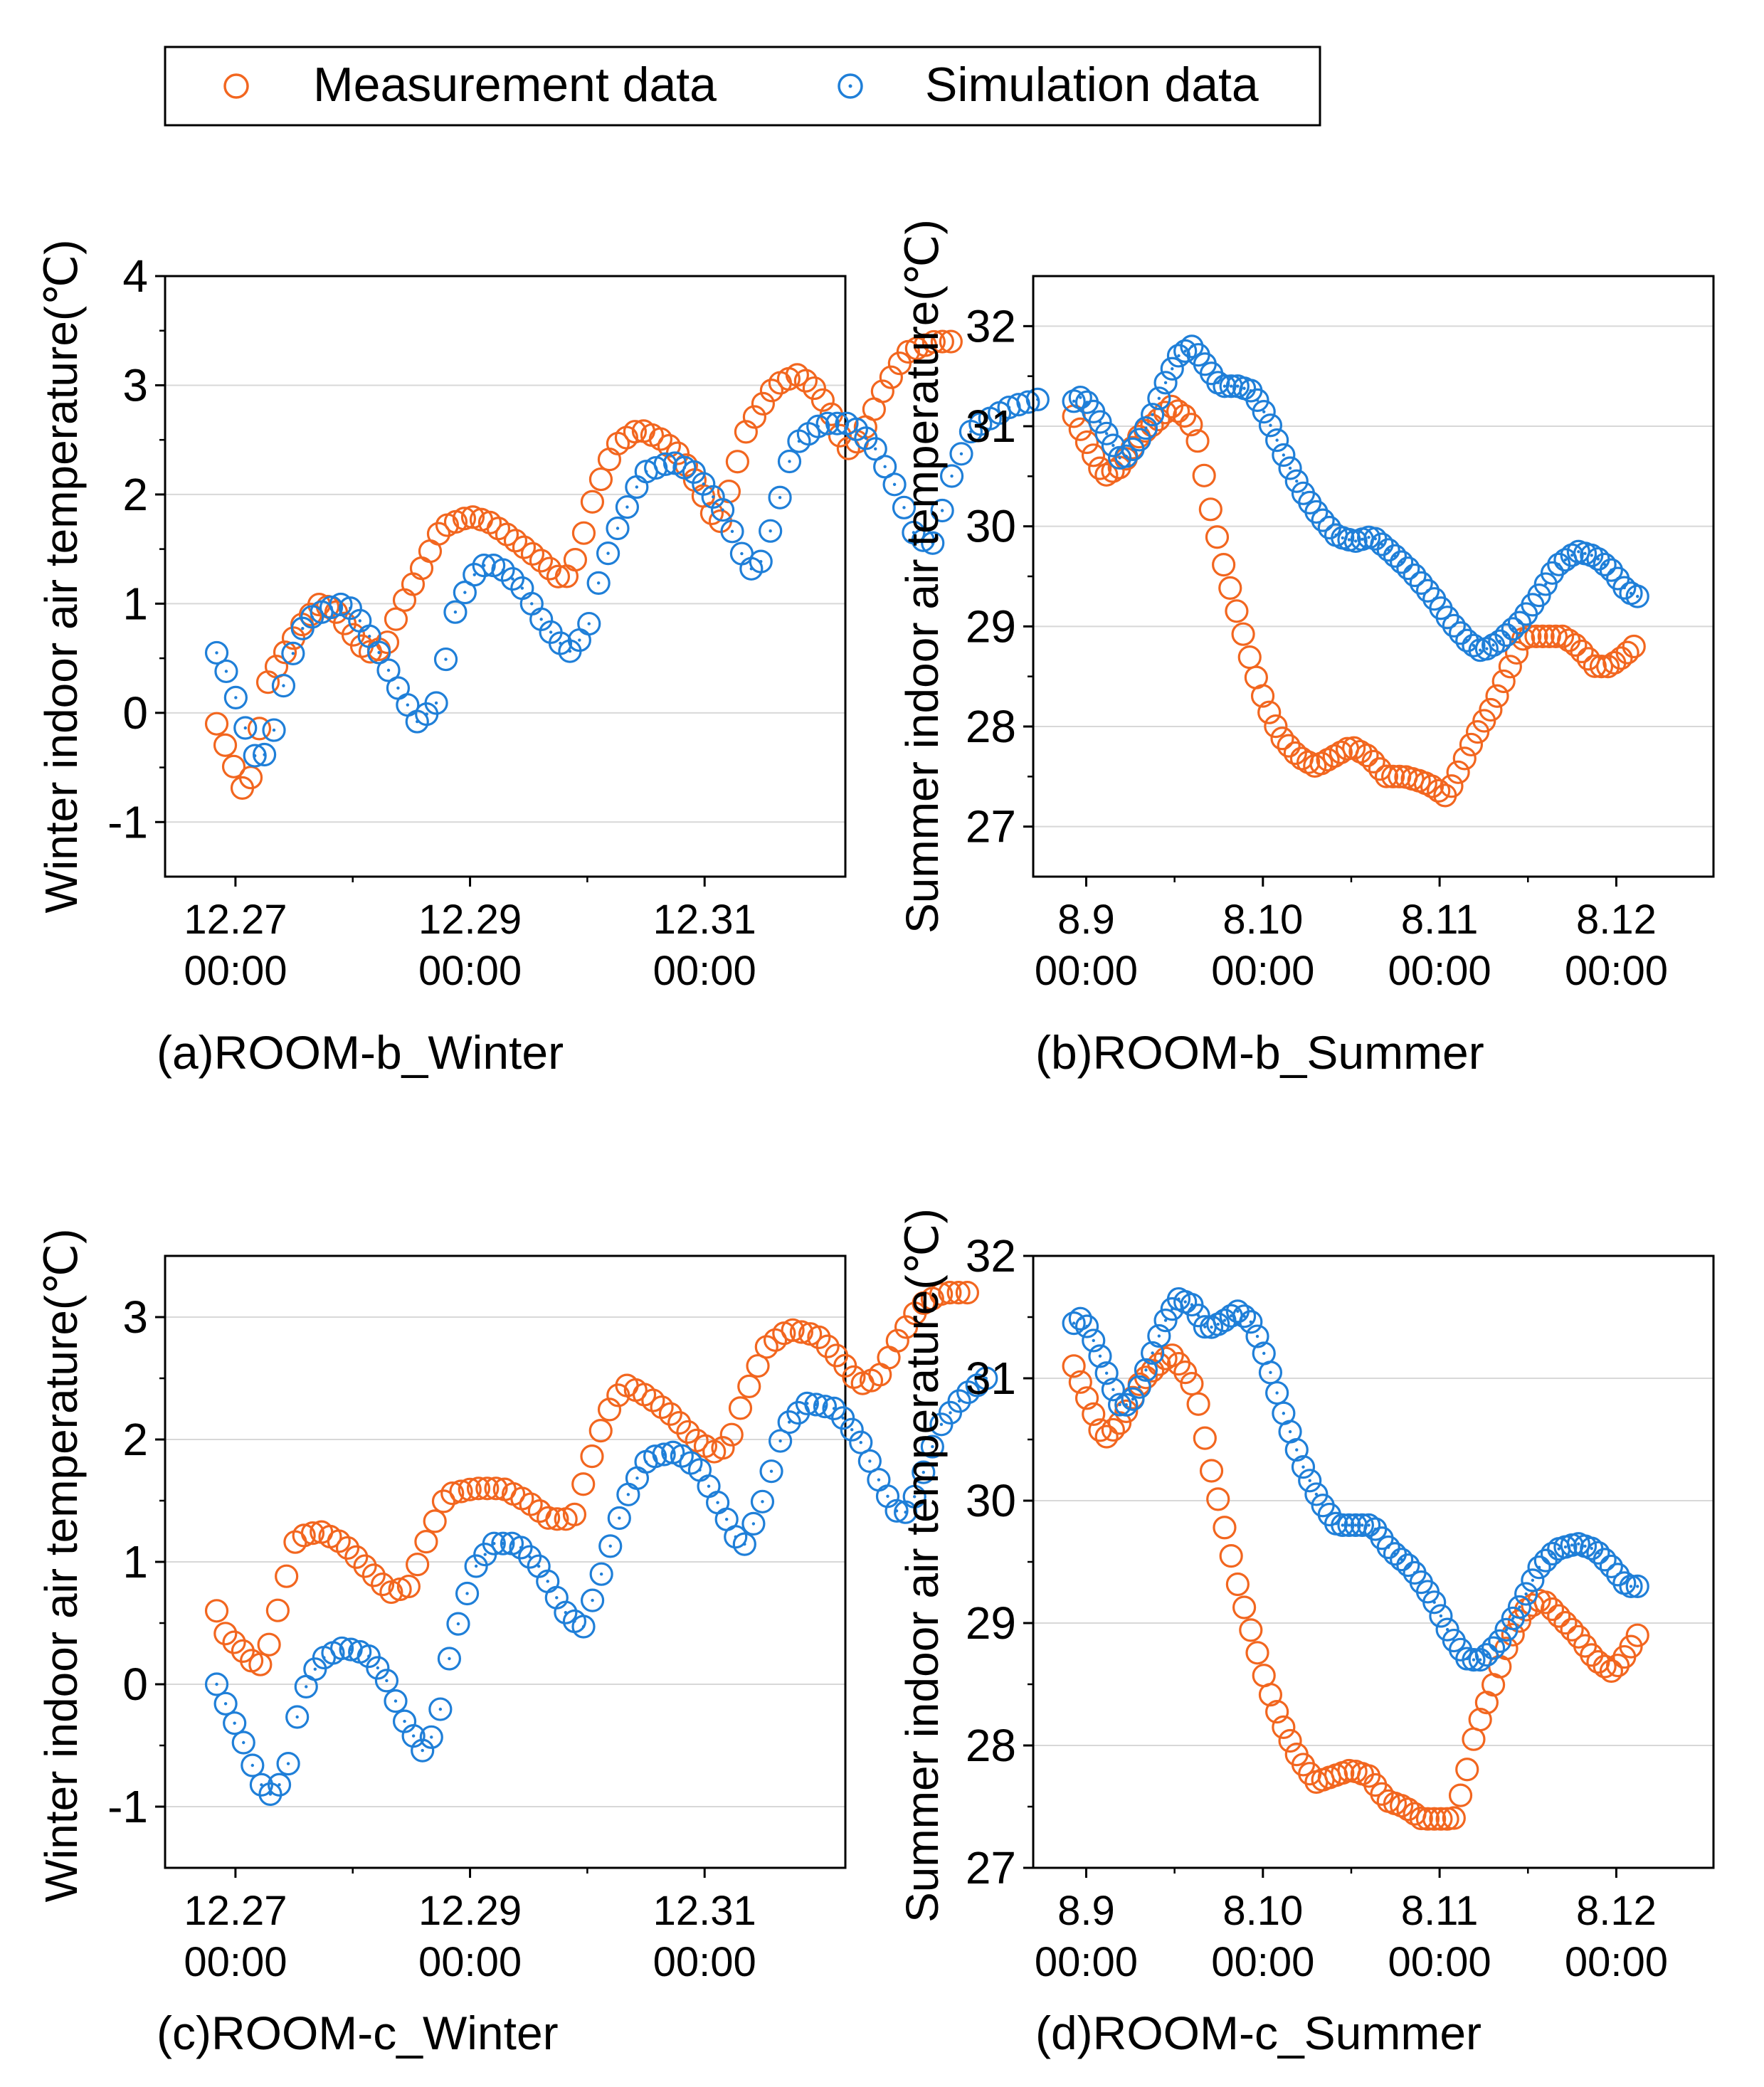 Image resolution: width=1764 pixels, height=2087 pixels. I want to click on panel-a-y-tick-label: 3, so click(135, 385).